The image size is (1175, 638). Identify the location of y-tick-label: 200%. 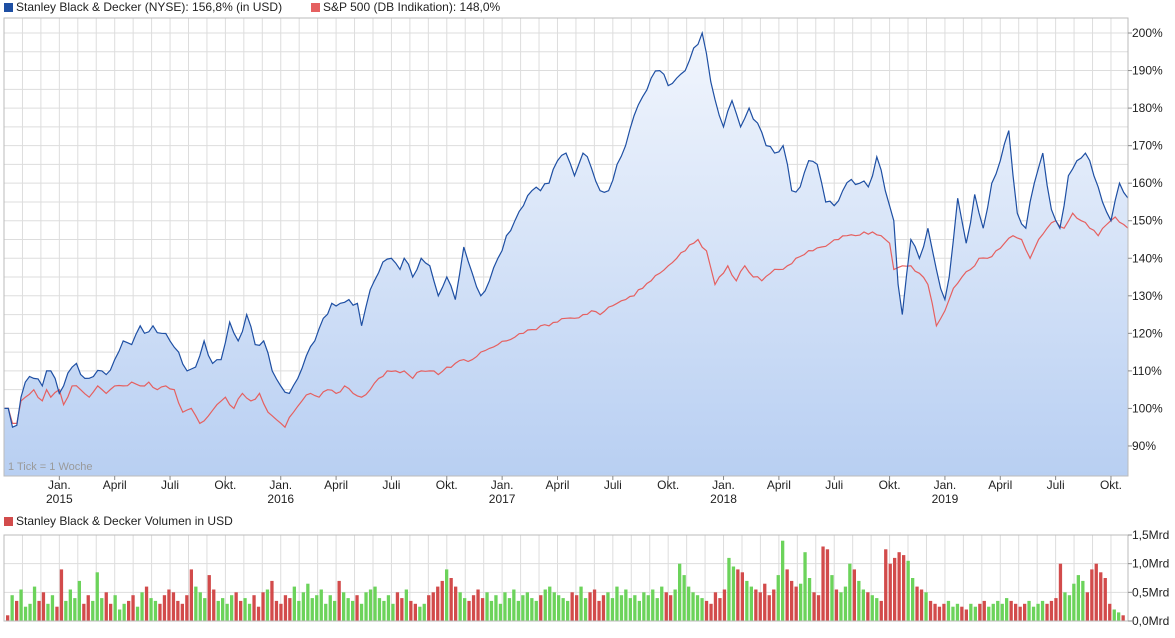
(1147, 33).